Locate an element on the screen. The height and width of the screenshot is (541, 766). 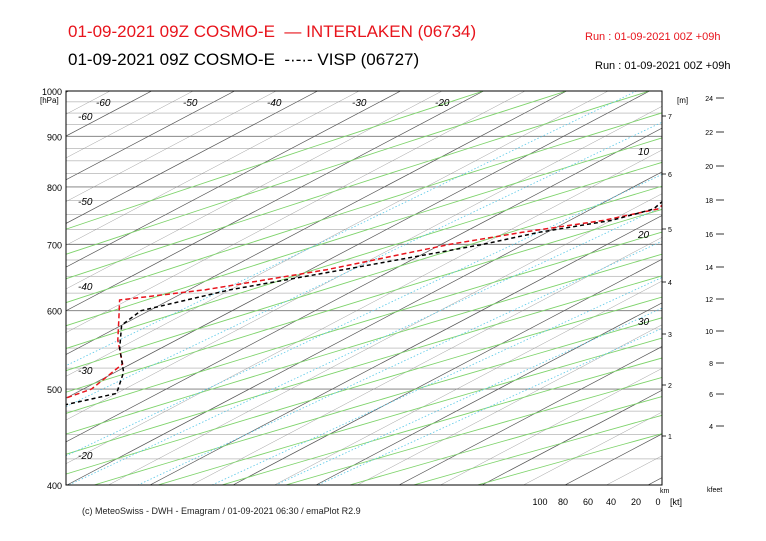
run-label-black: Run : 01-09-2021 00Z +09h is located at coordinates (663, 66).